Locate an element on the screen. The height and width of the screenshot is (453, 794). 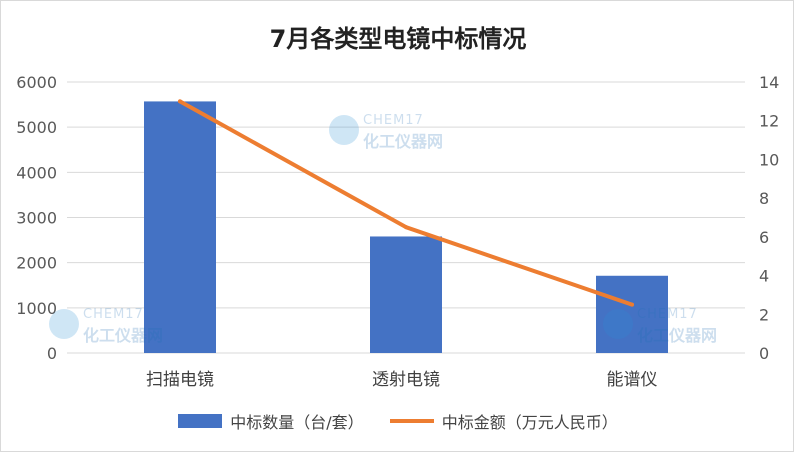
y-right-tick-label: 10 is located at coordinates (769, 159).